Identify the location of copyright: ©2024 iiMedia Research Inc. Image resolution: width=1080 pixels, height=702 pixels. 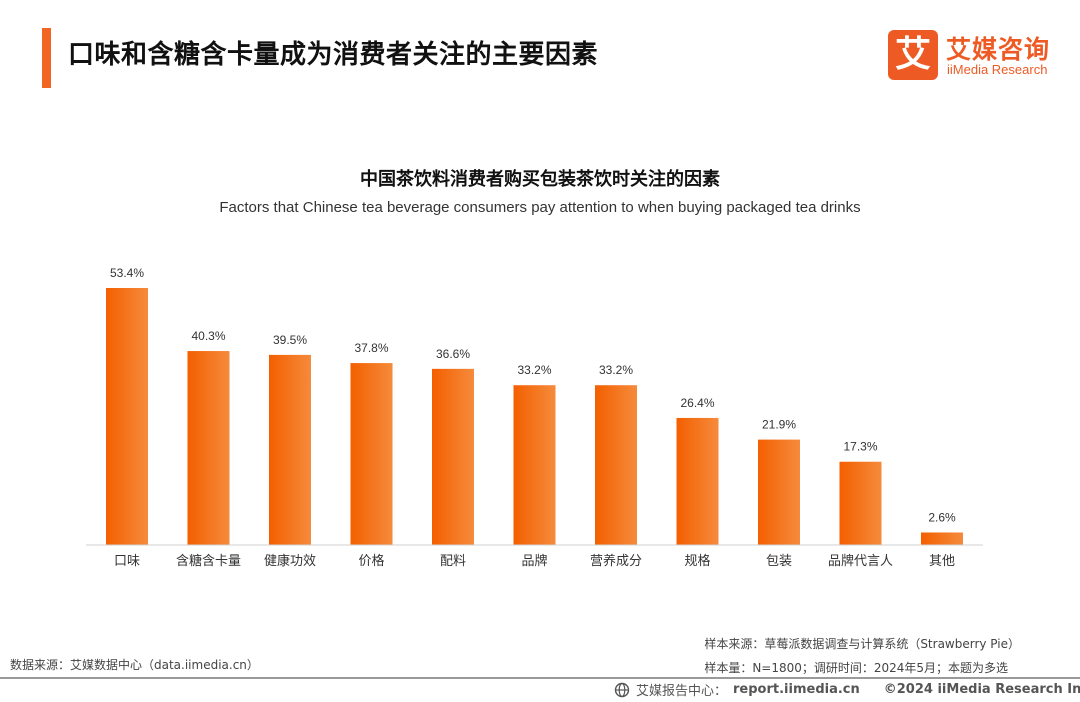
(981, 689).